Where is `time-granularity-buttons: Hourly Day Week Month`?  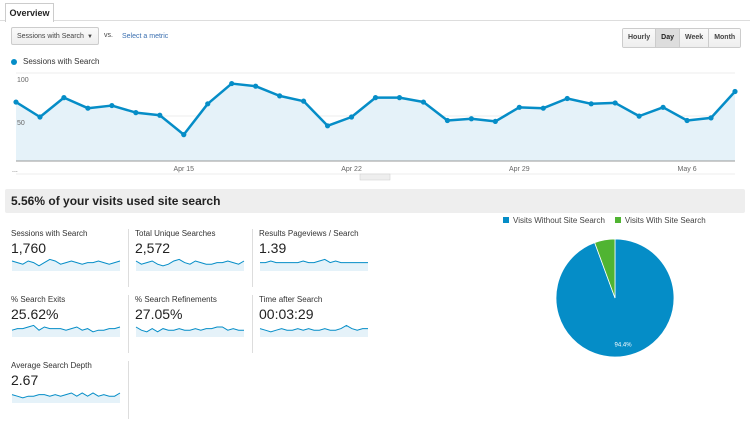
time-granularity-buttons: Hourly Day Week Month is located at coordinates (682, 38).